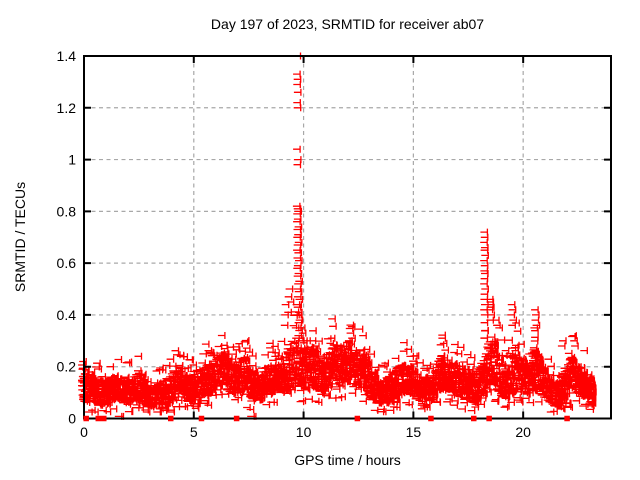 The width and height of the screenshot is (640, 480). What do you see at coordinates (67, 367) in the screenshot?
I see `y-tick-label: 0.2` at bounding box center [67, 367].